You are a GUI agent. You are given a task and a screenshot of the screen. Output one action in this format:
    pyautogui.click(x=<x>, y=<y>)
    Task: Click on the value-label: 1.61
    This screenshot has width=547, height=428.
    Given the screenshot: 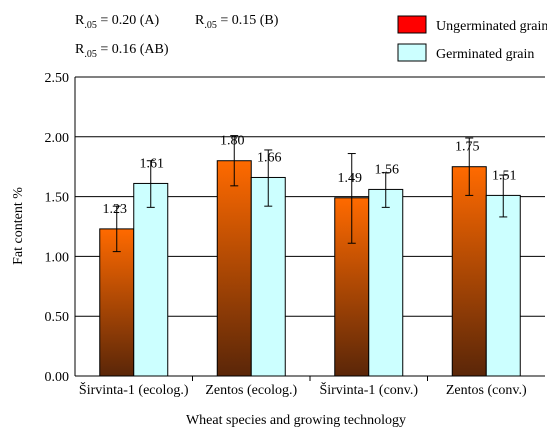 What is the action you would take?
    pyautogui.click(x=152, y=163)
    